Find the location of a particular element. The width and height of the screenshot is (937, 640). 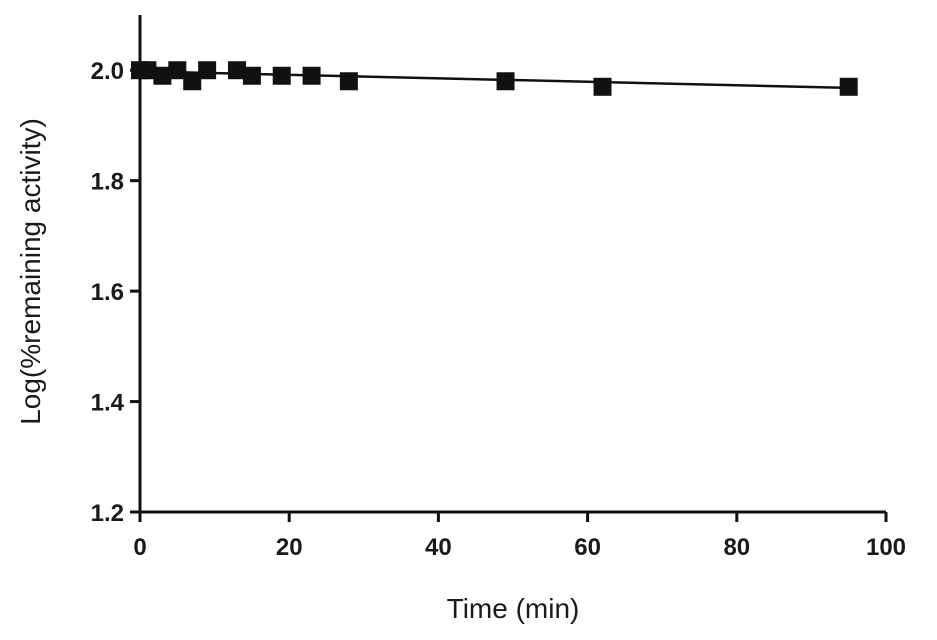

x-tick-label: 80 is located at coordinates (736, 547).